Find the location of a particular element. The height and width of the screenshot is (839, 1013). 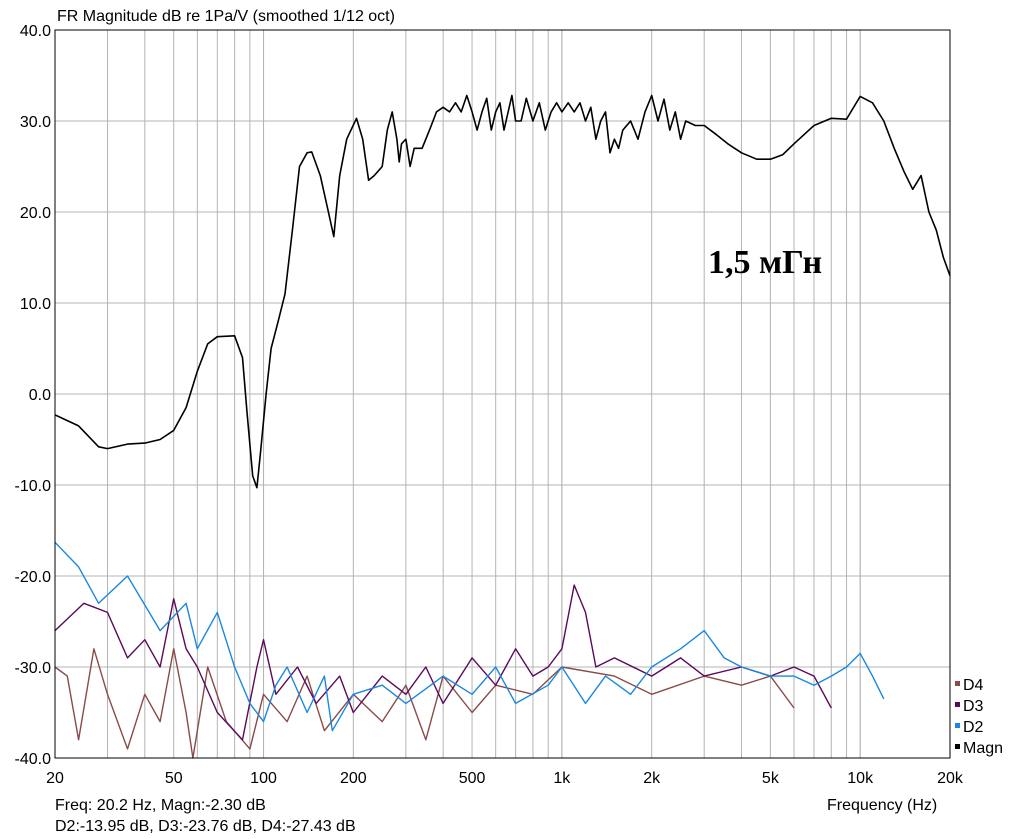

legend-swatch-magn is located at coordinates (957, 746).